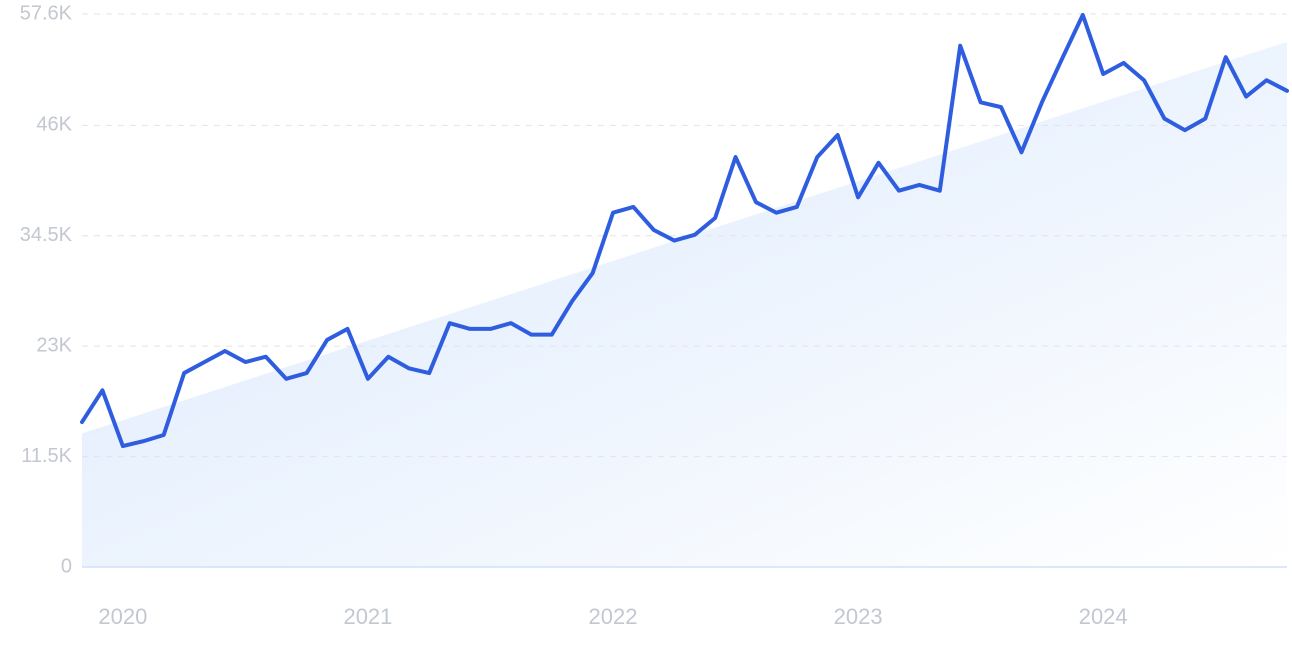  What do you see at coordinates (46, 456) in the screenshot?
I see `y-tick-label: 11.5K` at bounding box center [46, 456].